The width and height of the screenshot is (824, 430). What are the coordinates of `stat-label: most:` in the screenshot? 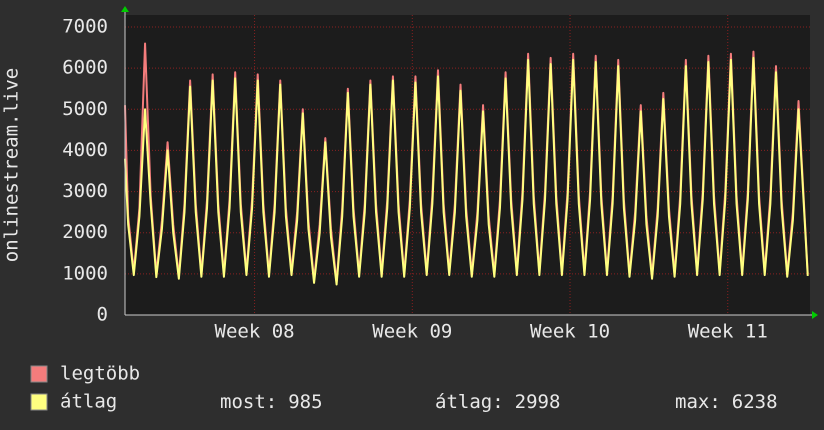 It's located at (248, 402).